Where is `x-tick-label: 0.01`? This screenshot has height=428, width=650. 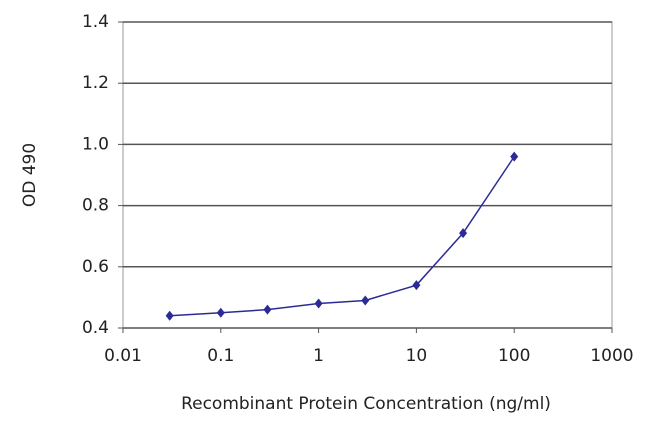
x-tick-label: 0.01 is located at coordinates (123, 356).